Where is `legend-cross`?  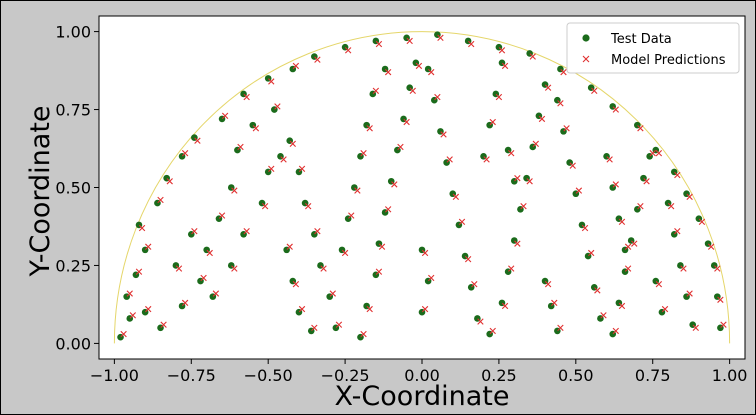
legend-cross is located at coordinates (586, 59).